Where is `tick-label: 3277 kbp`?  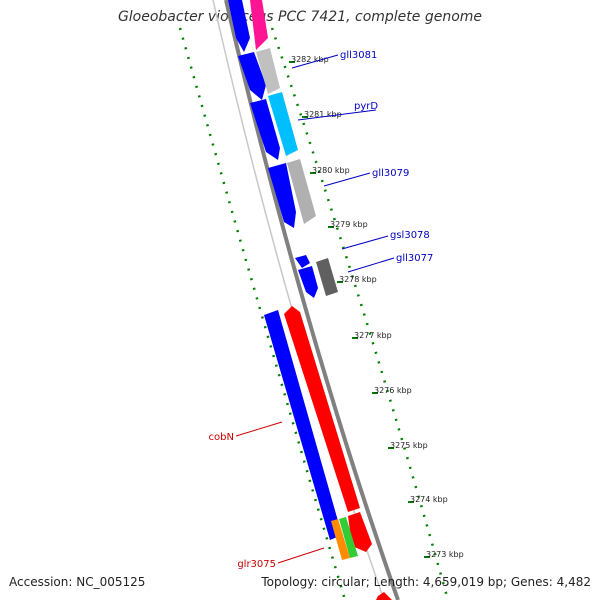
tick-label: 3277 kbp is located at coordinates (373, 335).